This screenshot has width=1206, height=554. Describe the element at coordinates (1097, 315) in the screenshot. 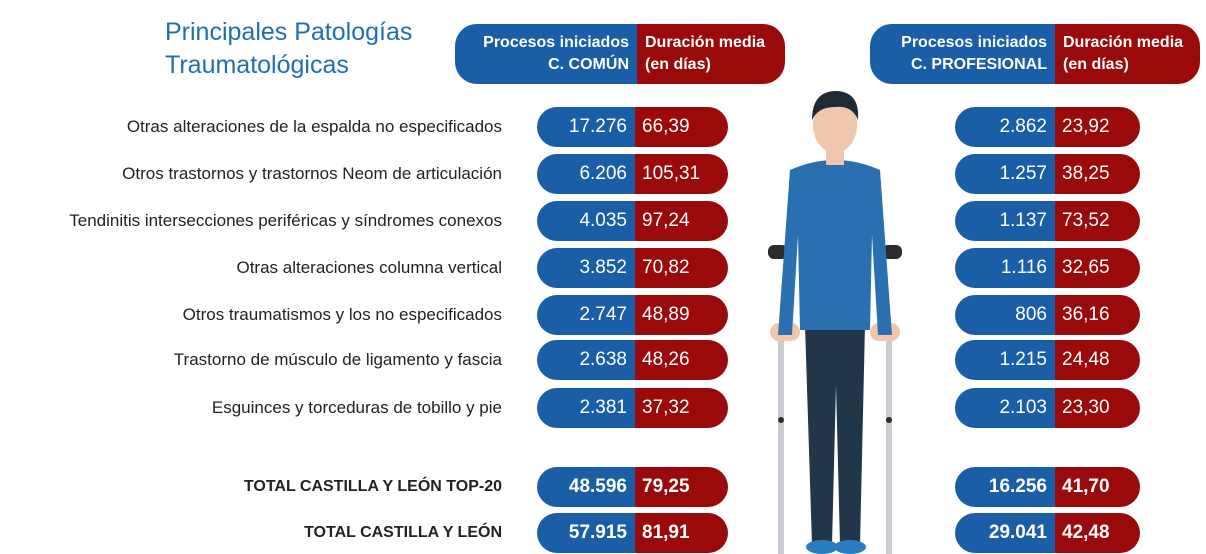

I see `duracion-profesional: 36,16` at that location.